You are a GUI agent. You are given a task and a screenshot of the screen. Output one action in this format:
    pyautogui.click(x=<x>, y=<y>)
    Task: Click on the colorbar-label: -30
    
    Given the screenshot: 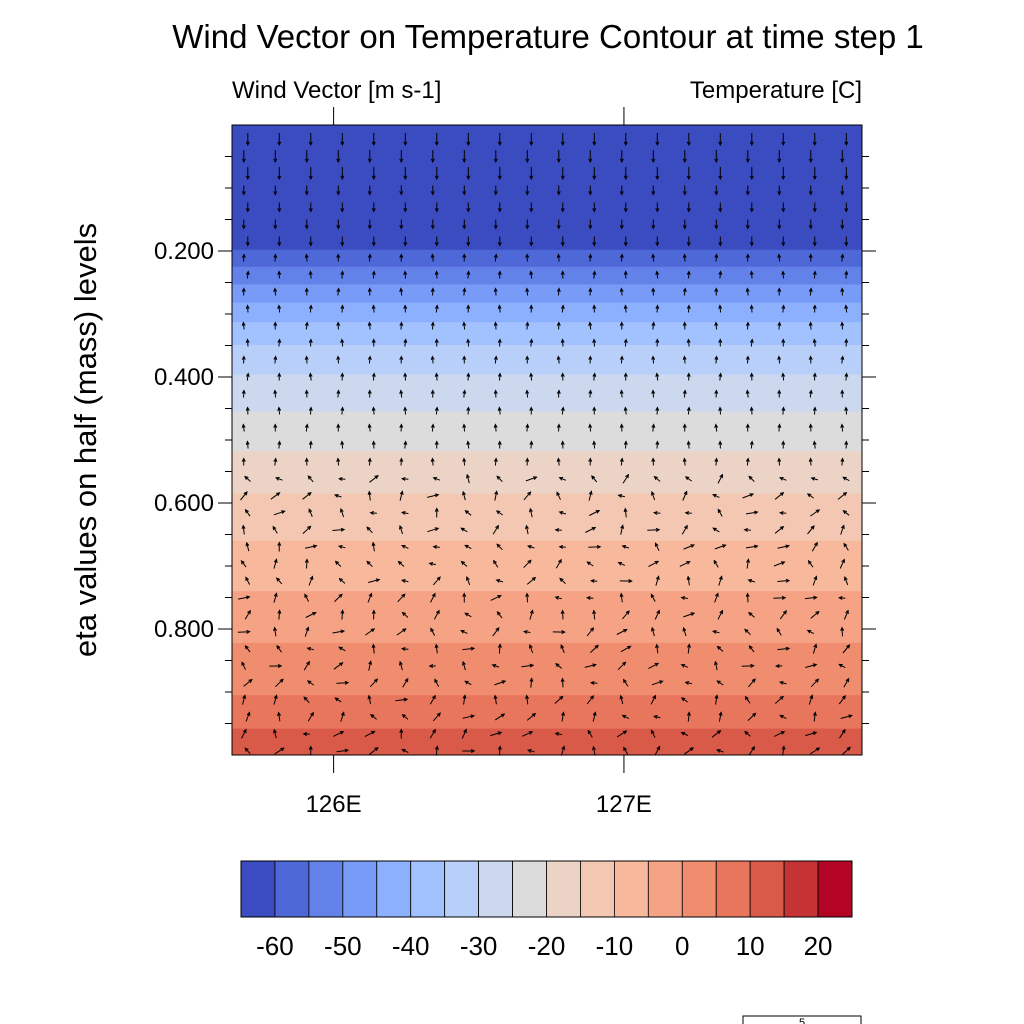 What is the action you would take?
    pyautogui.click(x=479, y=946)
    